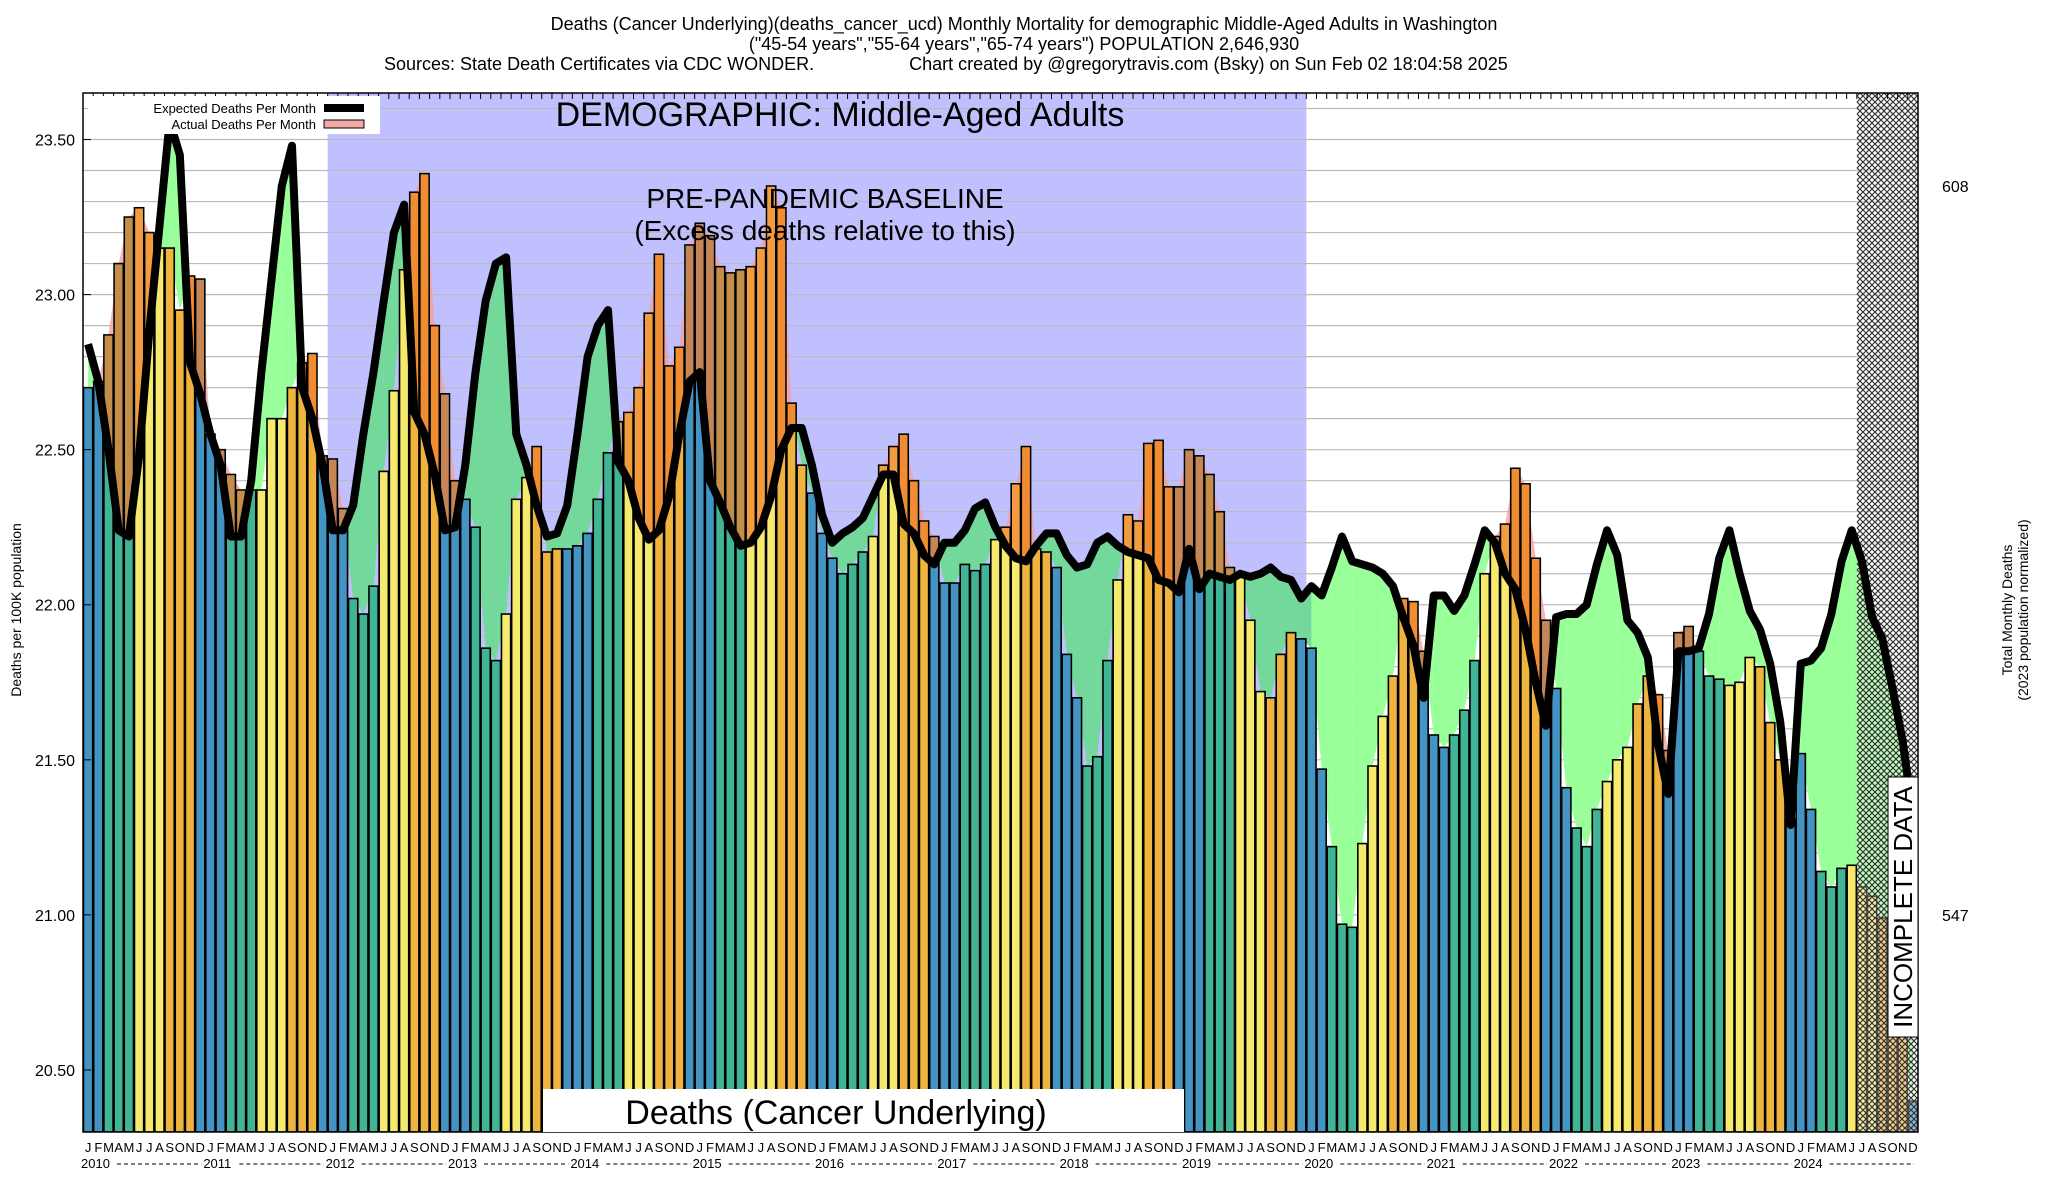 This screenshot has width=2048, height=1200. I want to click on month-label: F, so click(98, 1147).